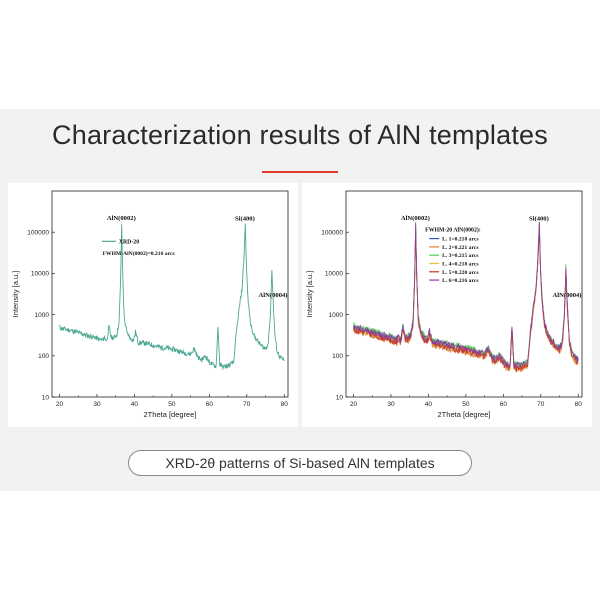 The height and width of the screenshot is (600, 600). What do you see at coordinates (460, 281) in the screenshot?
I see `legend-label: L. 6=0.216 arcs` at bounding box center [460, 281].